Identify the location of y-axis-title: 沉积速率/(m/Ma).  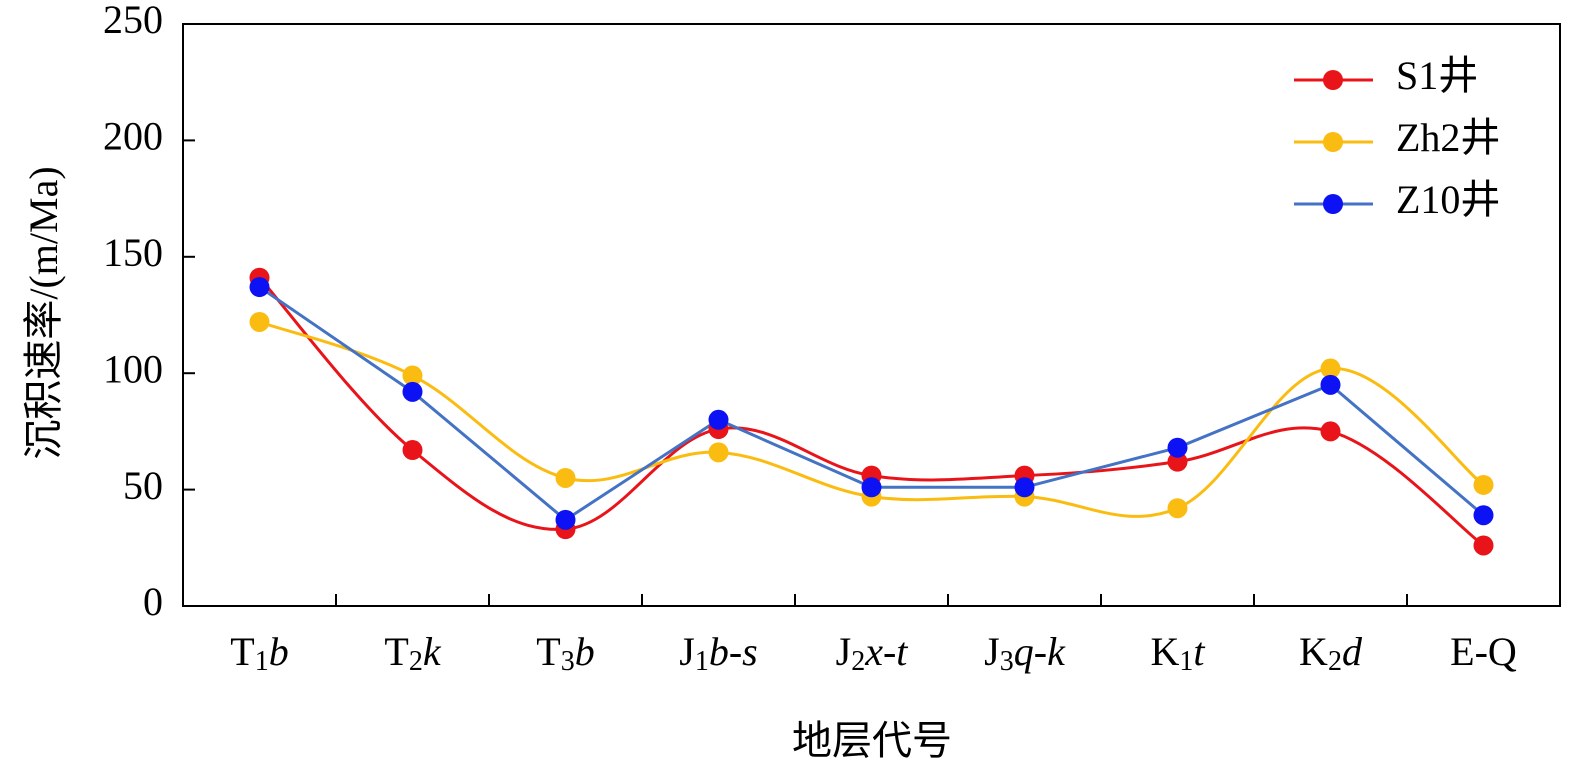
(43, 312).